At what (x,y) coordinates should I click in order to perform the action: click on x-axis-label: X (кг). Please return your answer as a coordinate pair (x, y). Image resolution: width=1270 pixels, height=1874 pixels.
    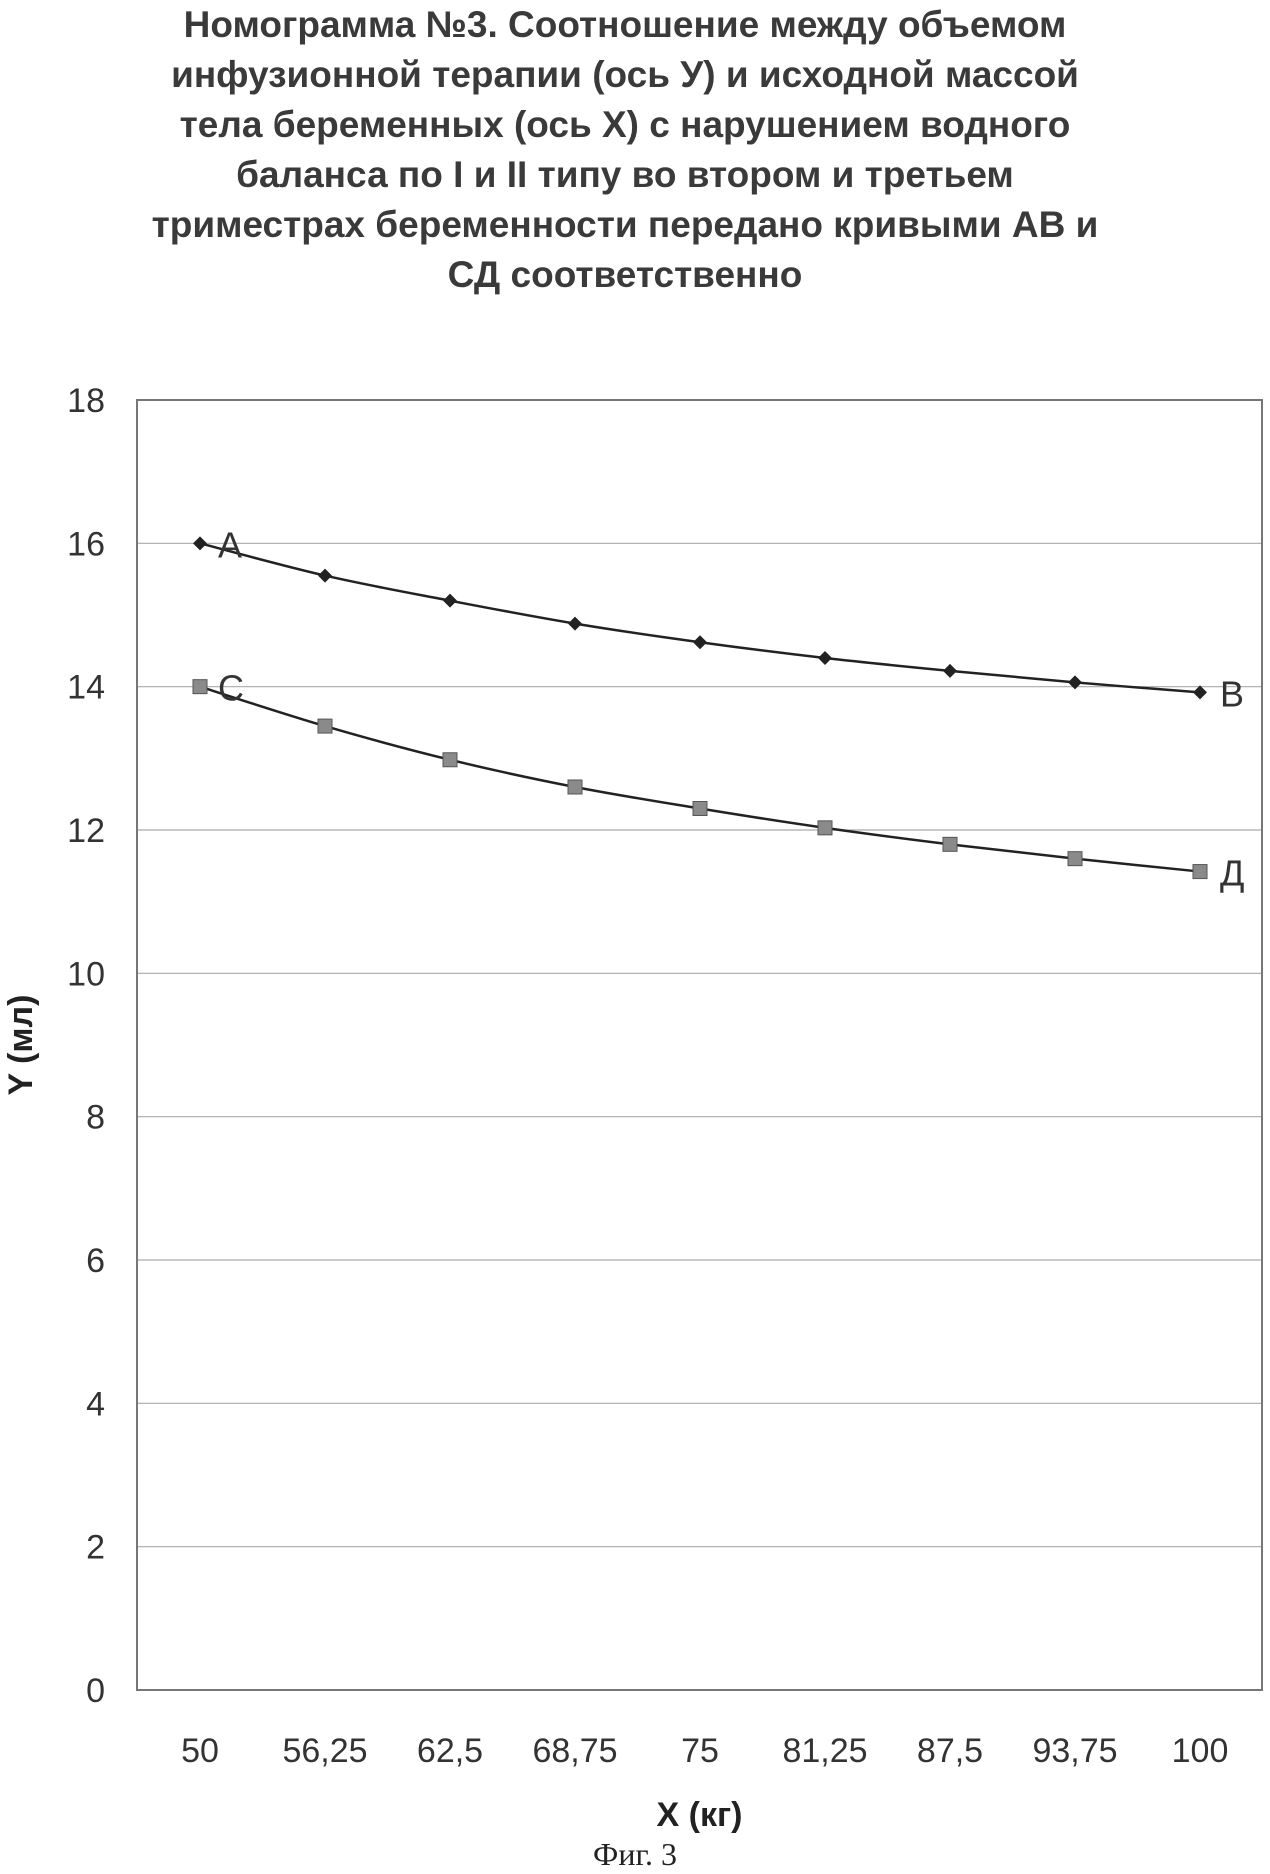
    Looking at the image, I should click on (700, 1815).